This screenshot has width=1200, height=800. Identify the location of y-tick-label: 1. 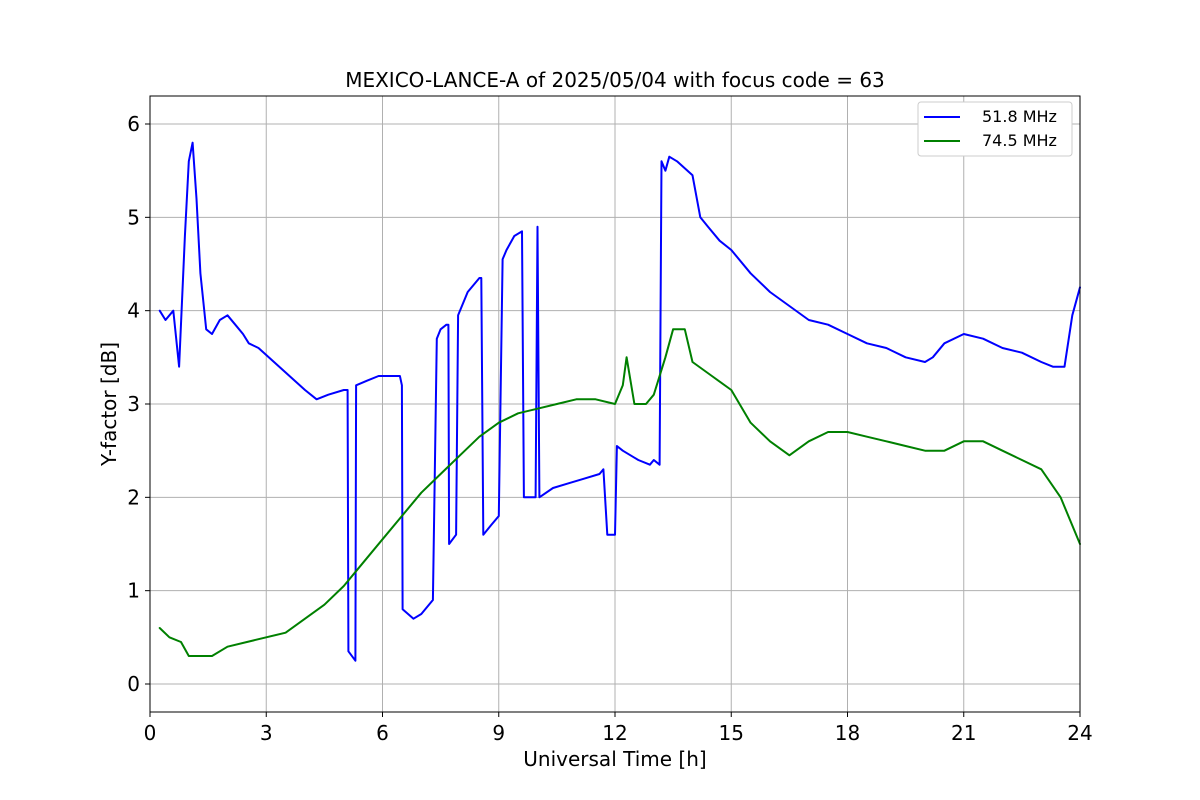
(133, 591).